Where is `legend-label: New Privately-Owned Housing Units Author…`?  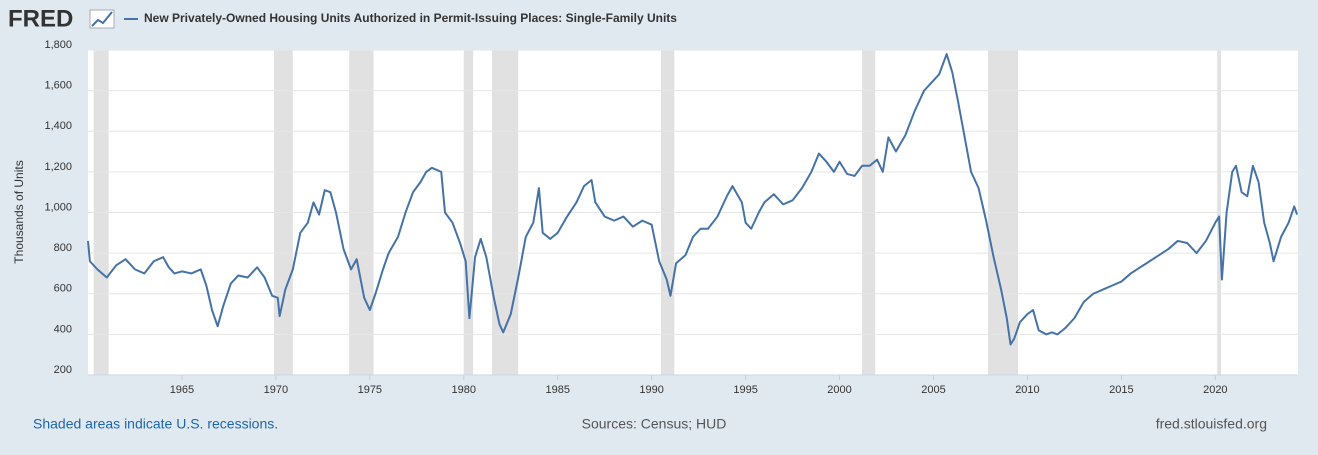
legend-label: New Privately-Owned Housing Units Author… is located at coordinates (410, 18).